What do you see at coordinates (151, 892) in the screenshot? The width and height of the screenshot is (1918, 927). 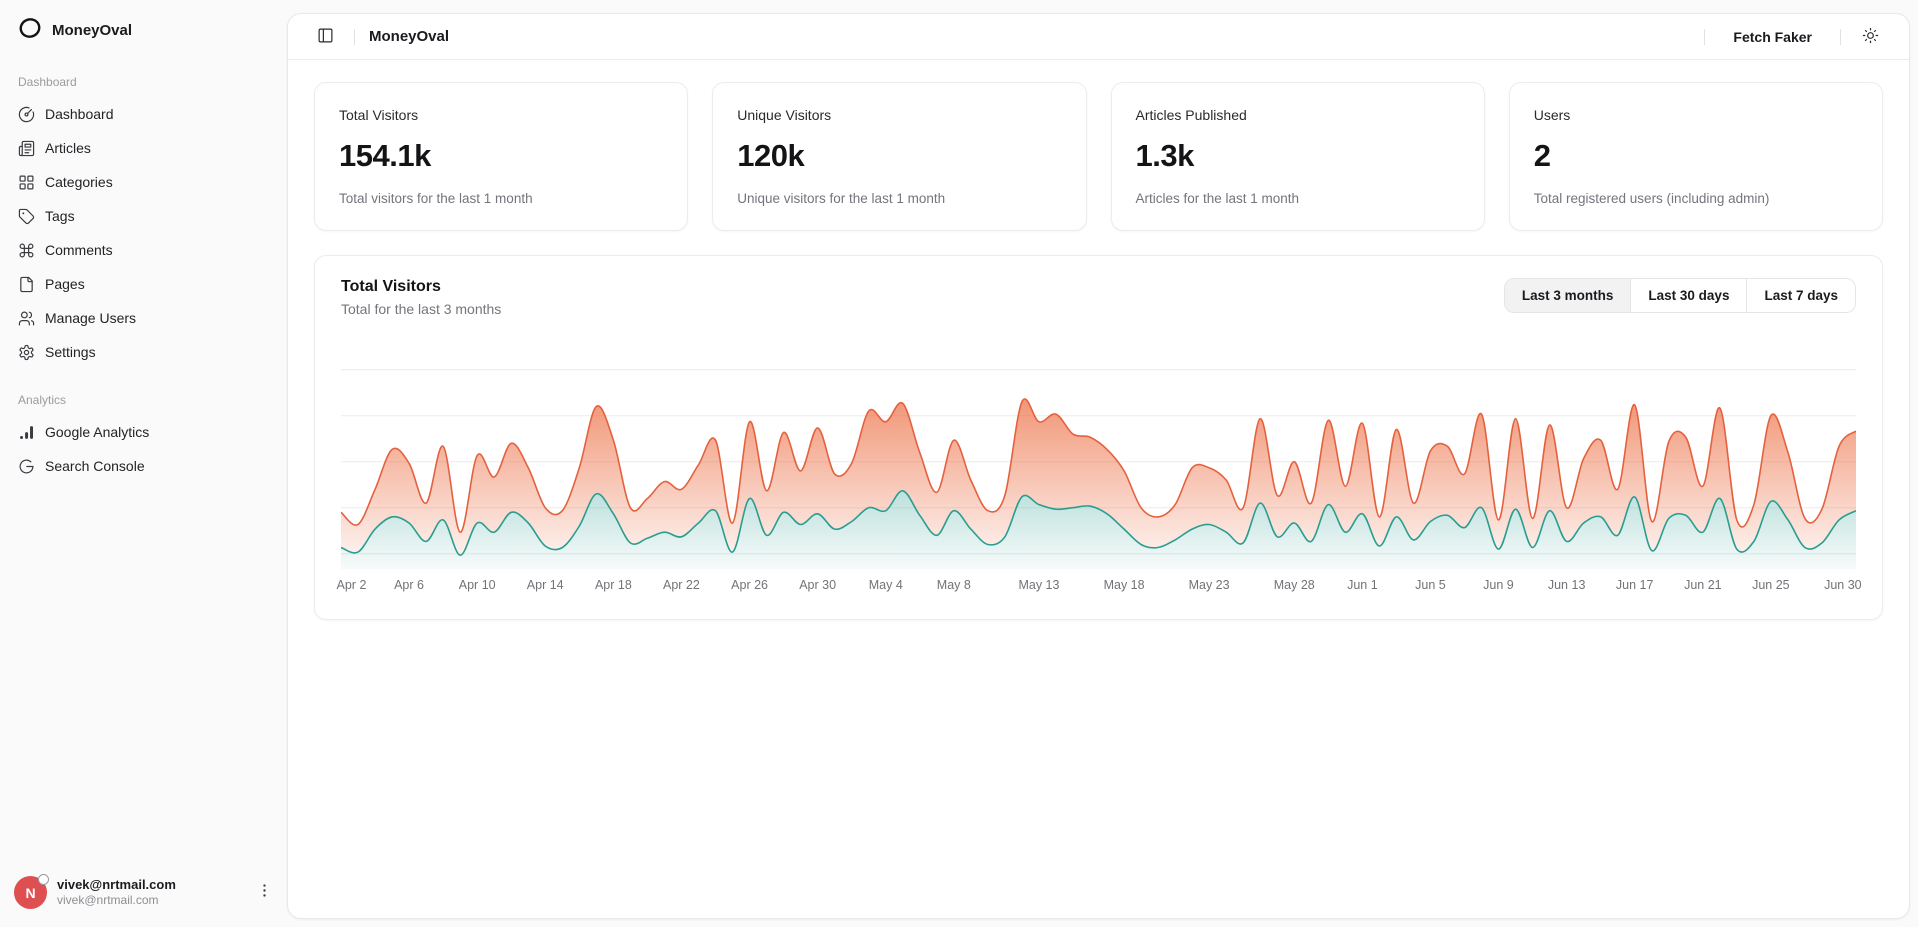 I see `user-info: vivek@nrtmail.com vivek@nrtmail.com` at bounding box center [151, 892].